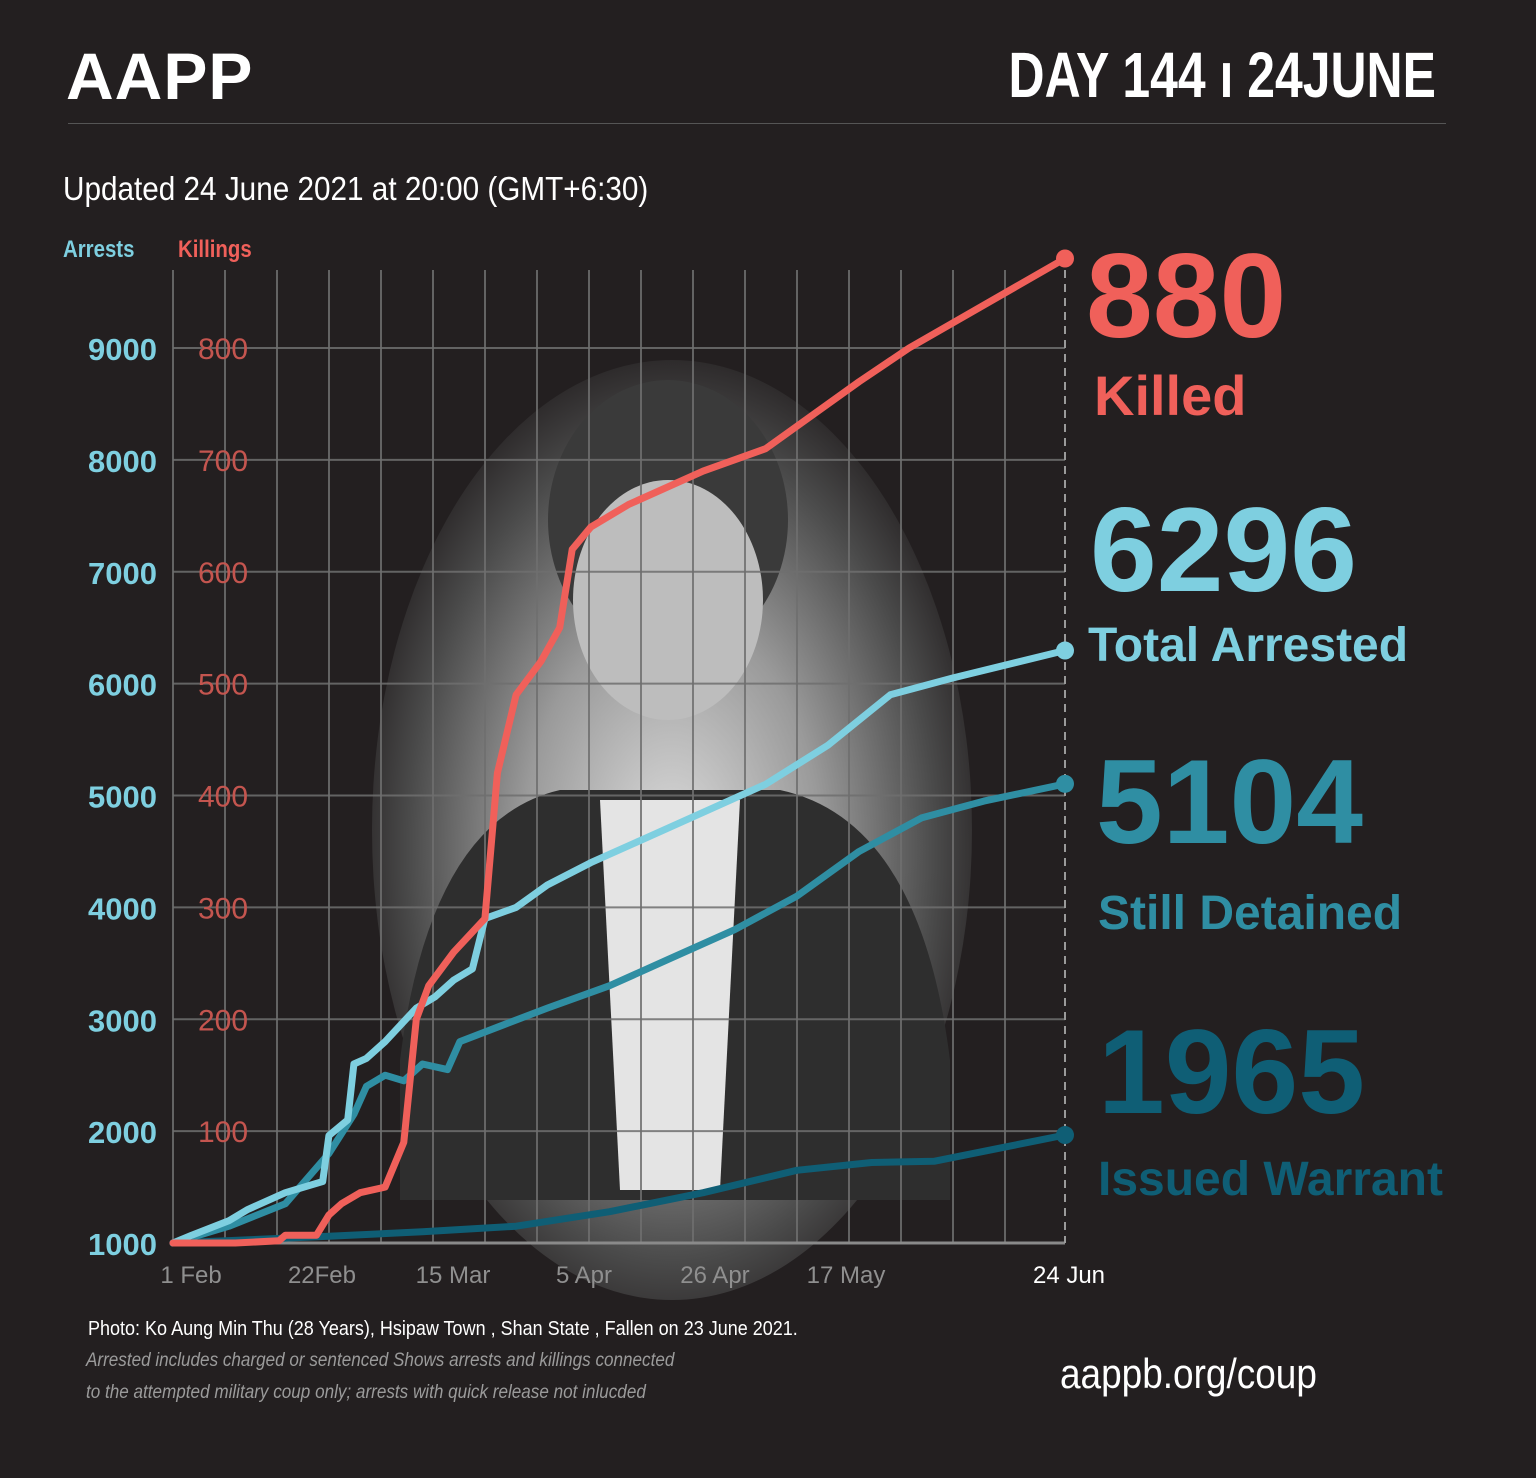 Image resolution: width=1536 pixels, height=1478 pixels. Describe the element at coordinates (1231, 1072) in the screenshot. I see `stat-warrant-value: 1965` at that location.